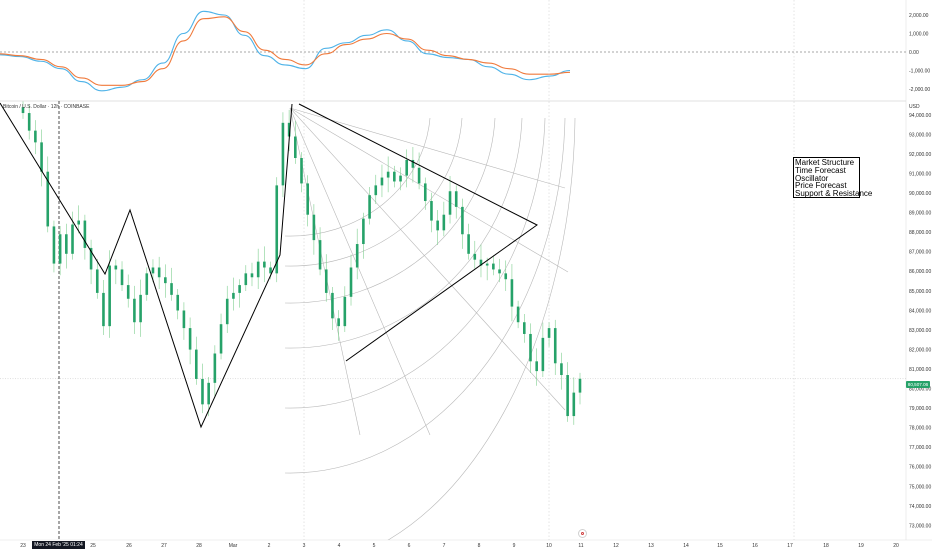 Image resolution: width=932 pixels, height=550 pixels. What do you see at coordinates (790, 546) in the screenshot?
I see `date-axis-label: 17` at bounding box center [790, 546].